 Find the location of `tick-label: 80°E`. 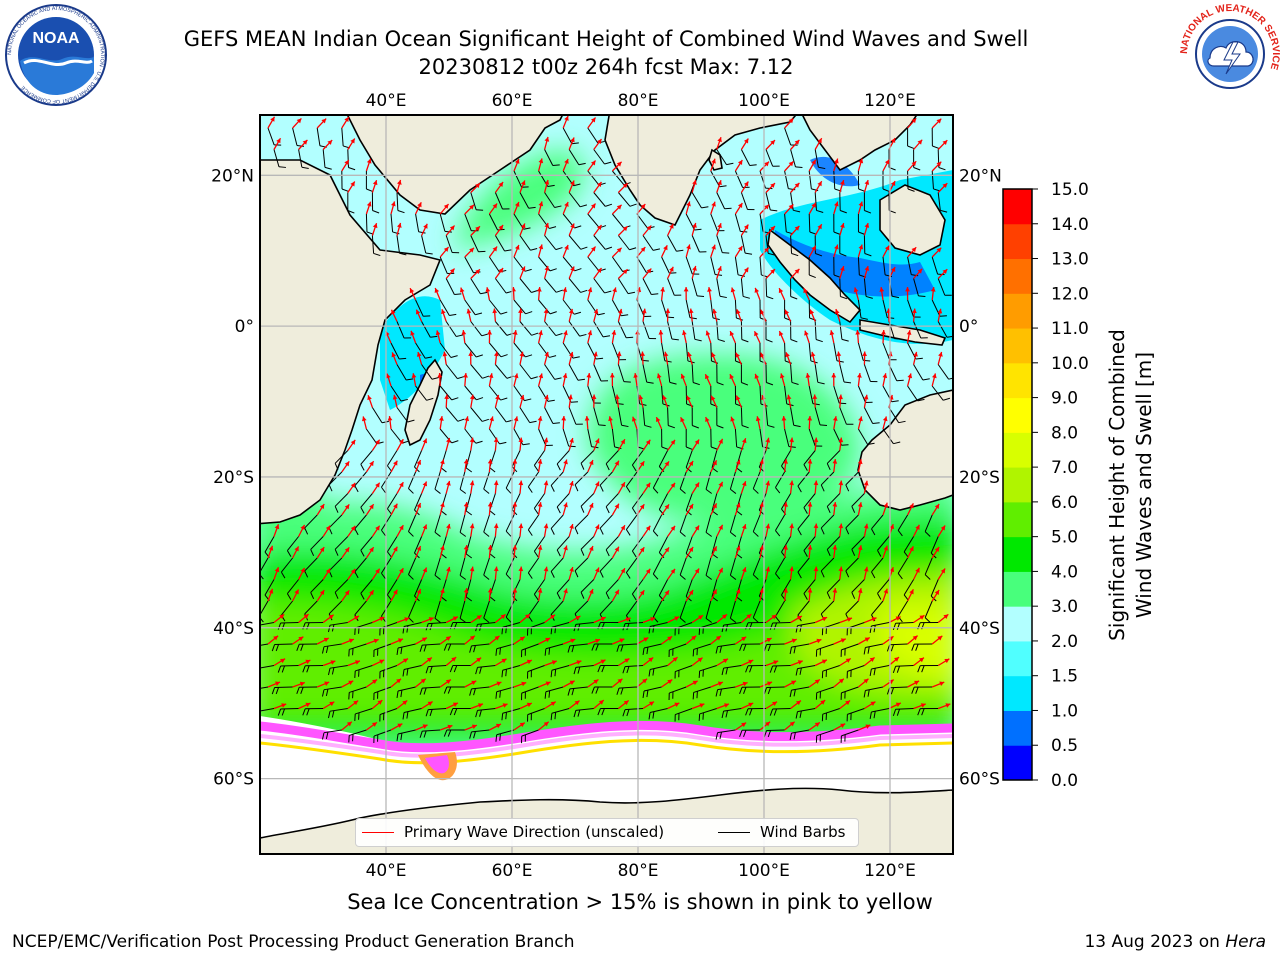

tick-label: 80°E is located at coordinates (638, 101).